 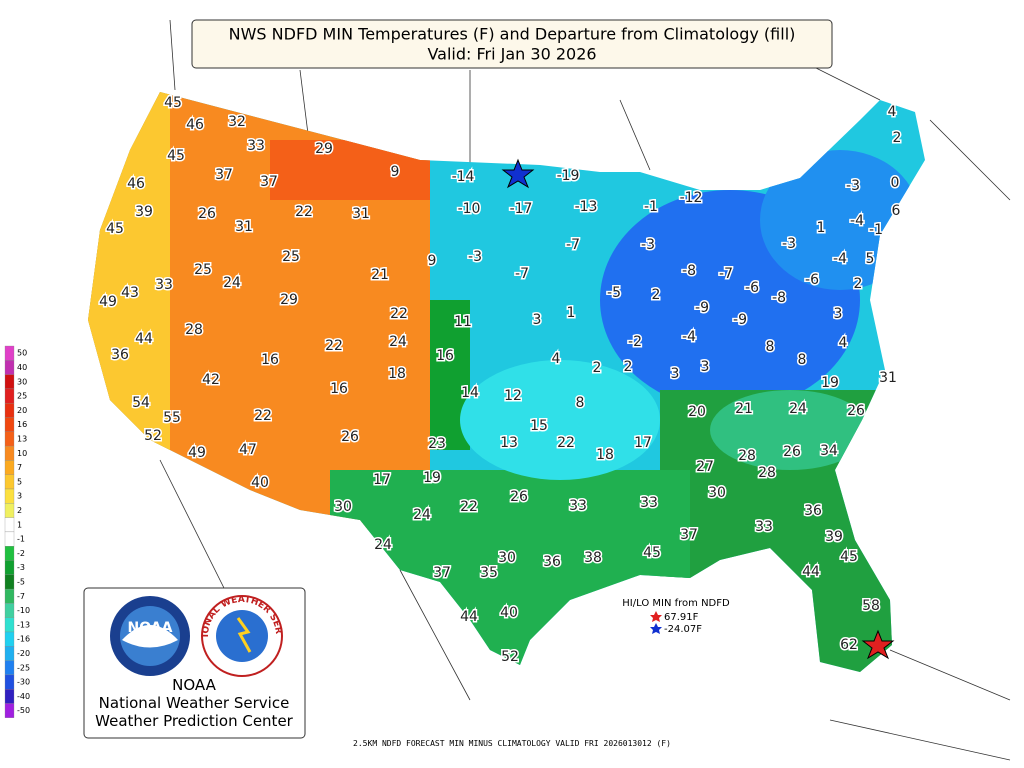 I want to click on legend-label: 7, so click(x=19, y=467).